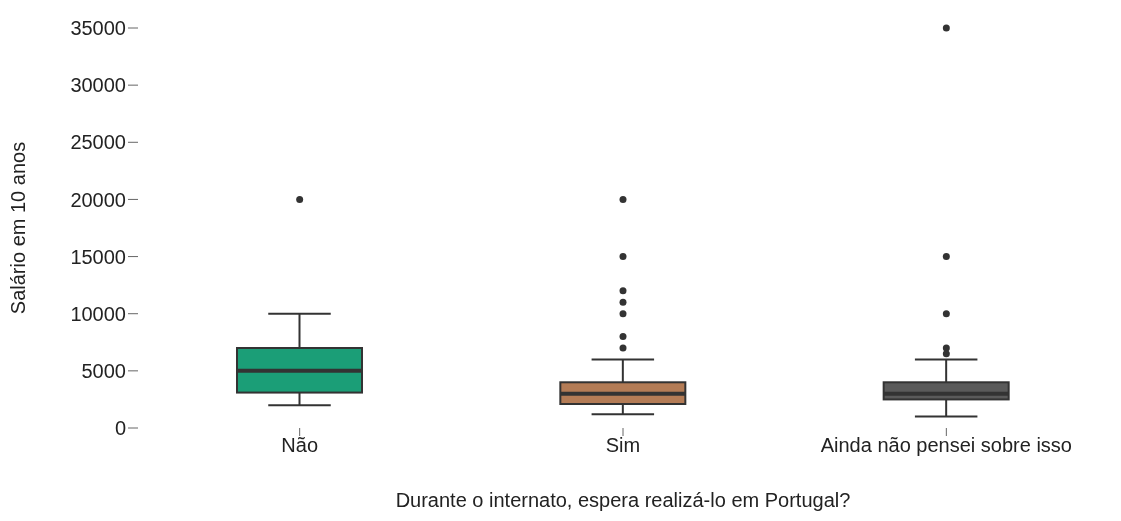 The width and height of the screenshot is (1121, 521). I want to click on x-tick-label: Sim, so click(623, 445).